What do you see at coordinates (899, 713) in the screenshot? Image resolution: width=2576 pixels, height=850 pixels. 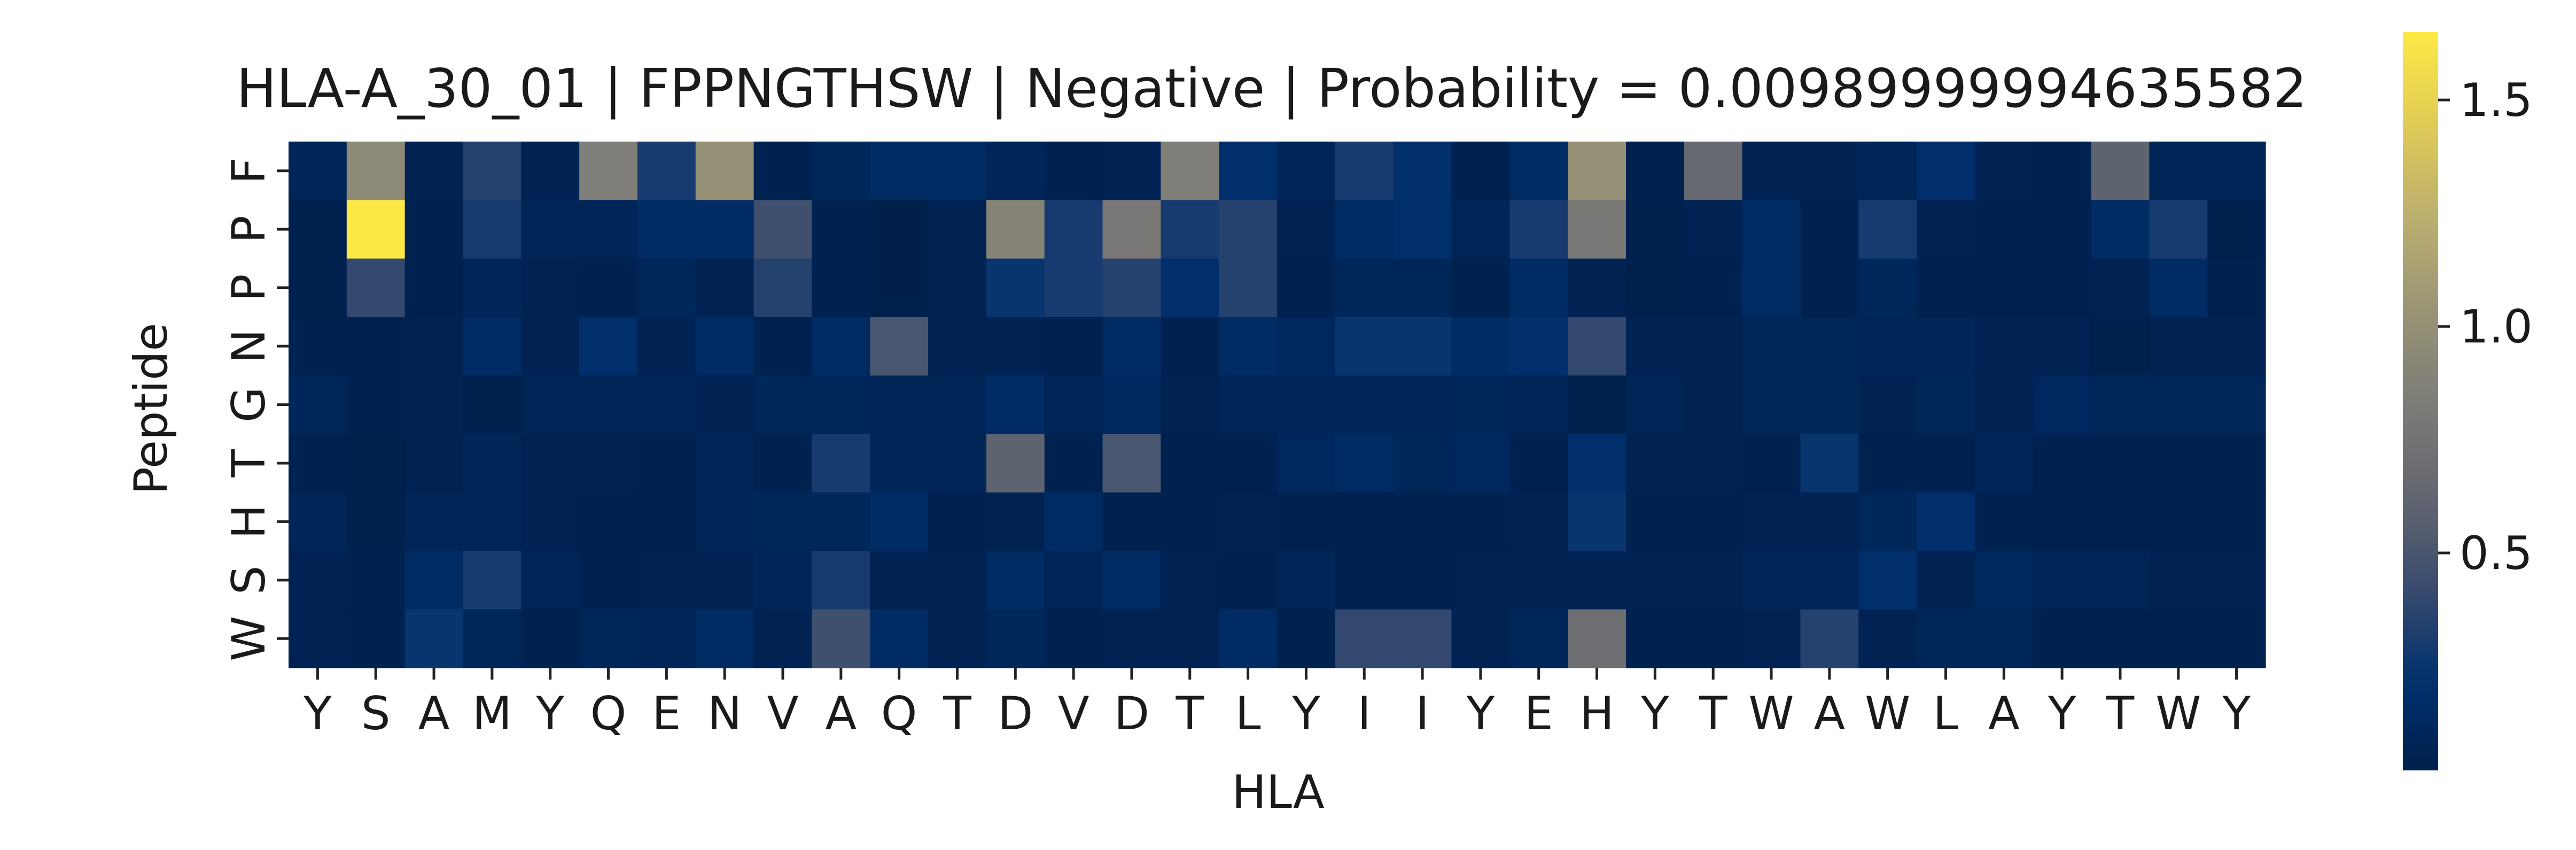 I see `x-tick-label: Q` at bounding box center [899, 713].